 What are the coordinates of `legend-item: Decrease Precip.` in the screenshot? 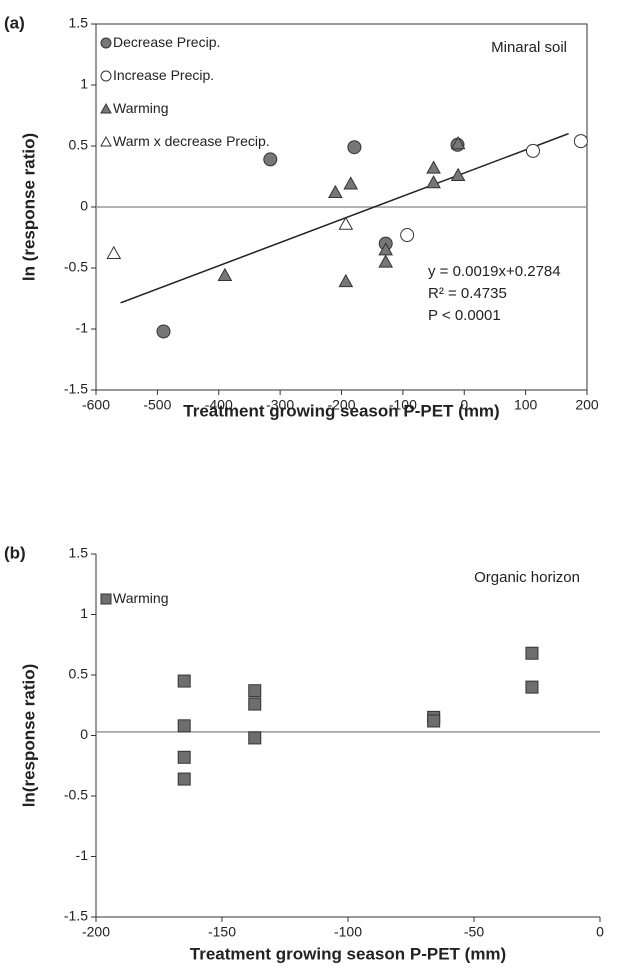 It's located at (167, 42).